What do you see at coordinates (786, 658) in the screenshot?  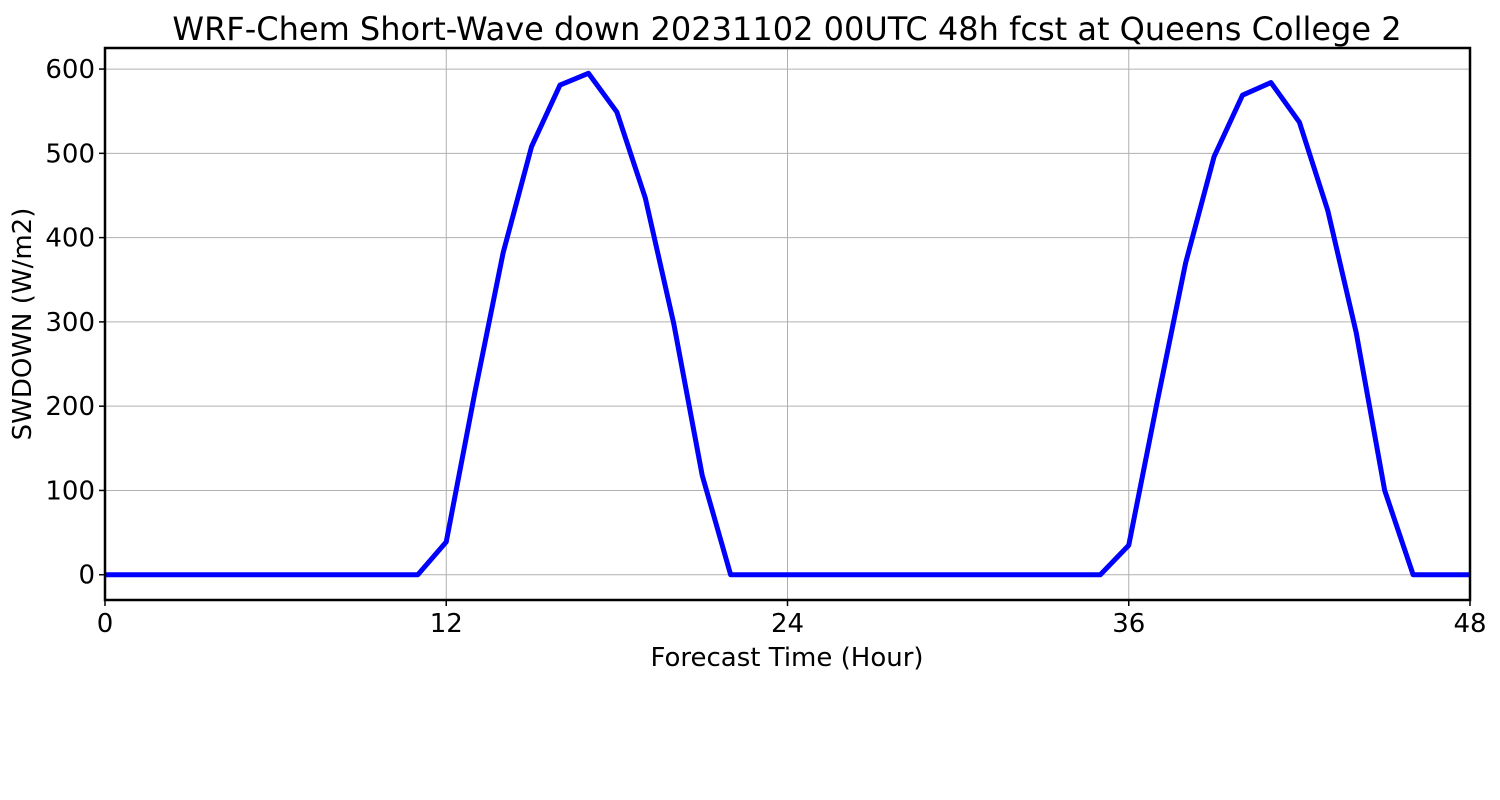 I see `x-axis-label: Forecast Time (Hour)` at bounding box center [786, 658].